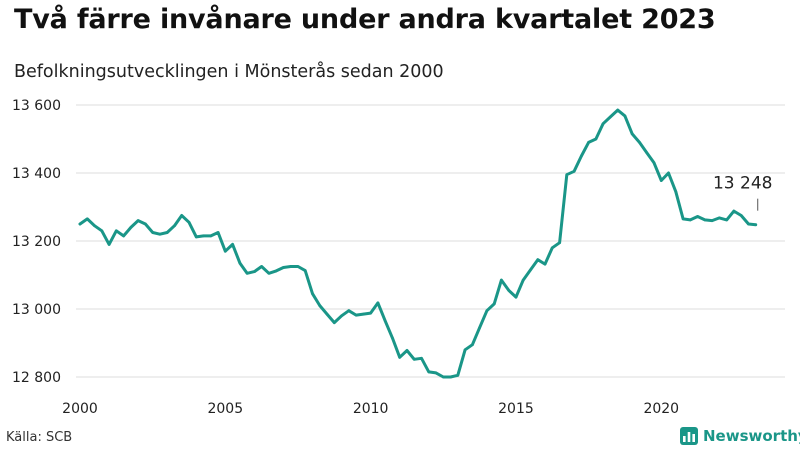 The width and height of the screenshot is (800, 450). I want to click on brand-name: Newsworthy, so click(751, 436).